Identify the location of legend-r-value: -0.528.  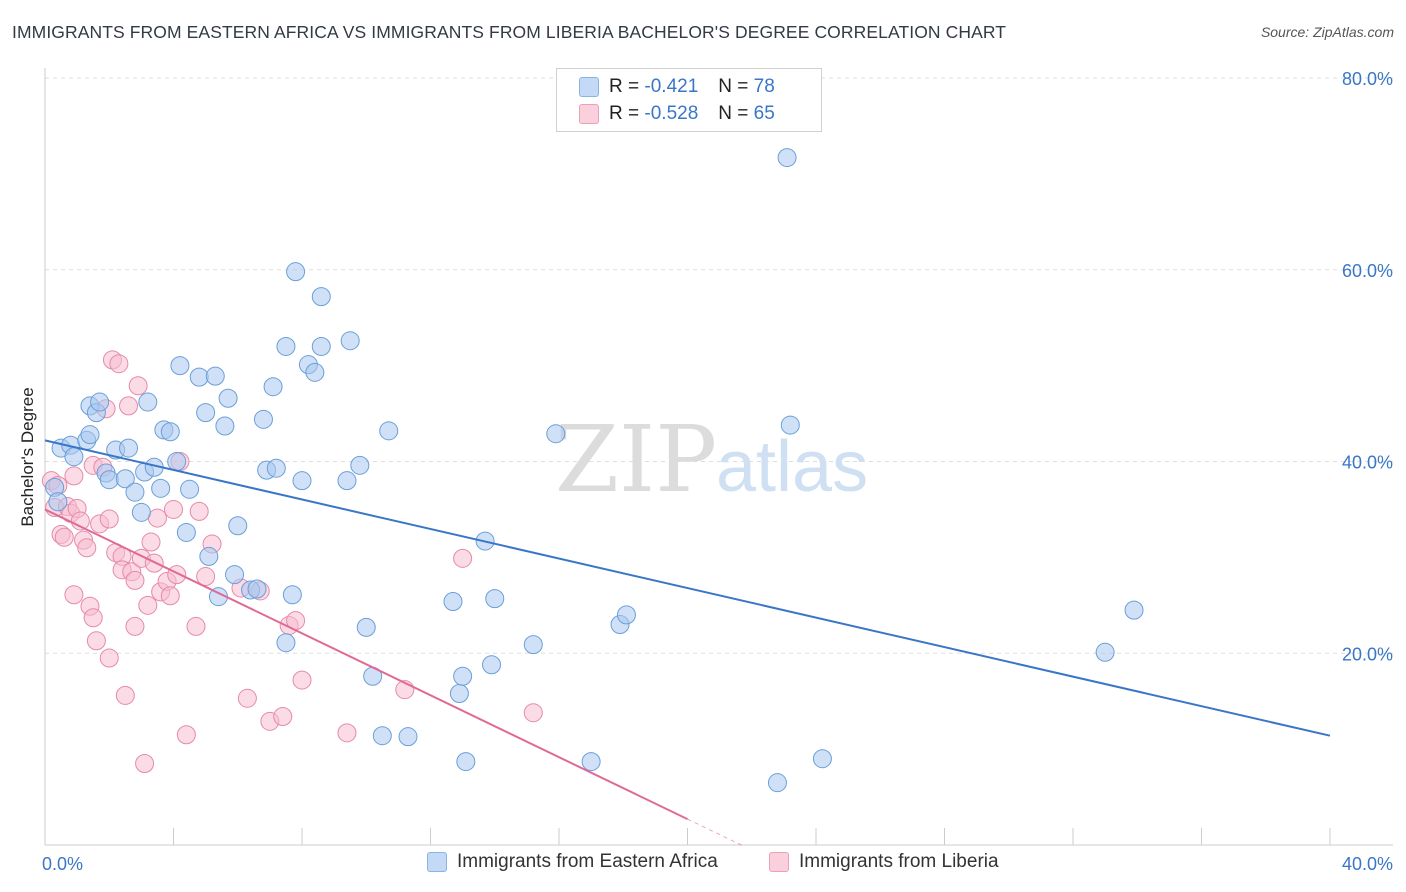
(671, 113).